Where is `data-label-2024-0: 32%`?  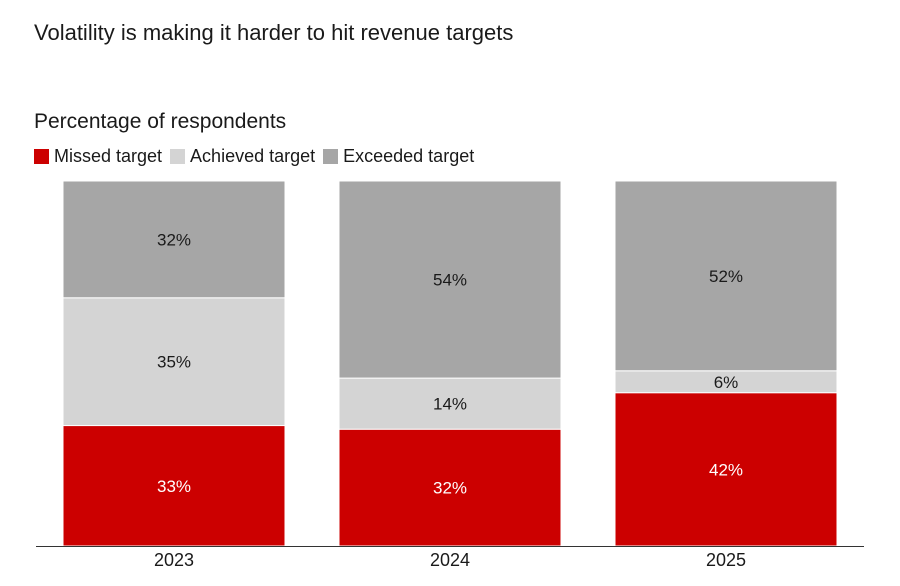
data-label-2024-0: 32% is located at coordinates (450, 488).